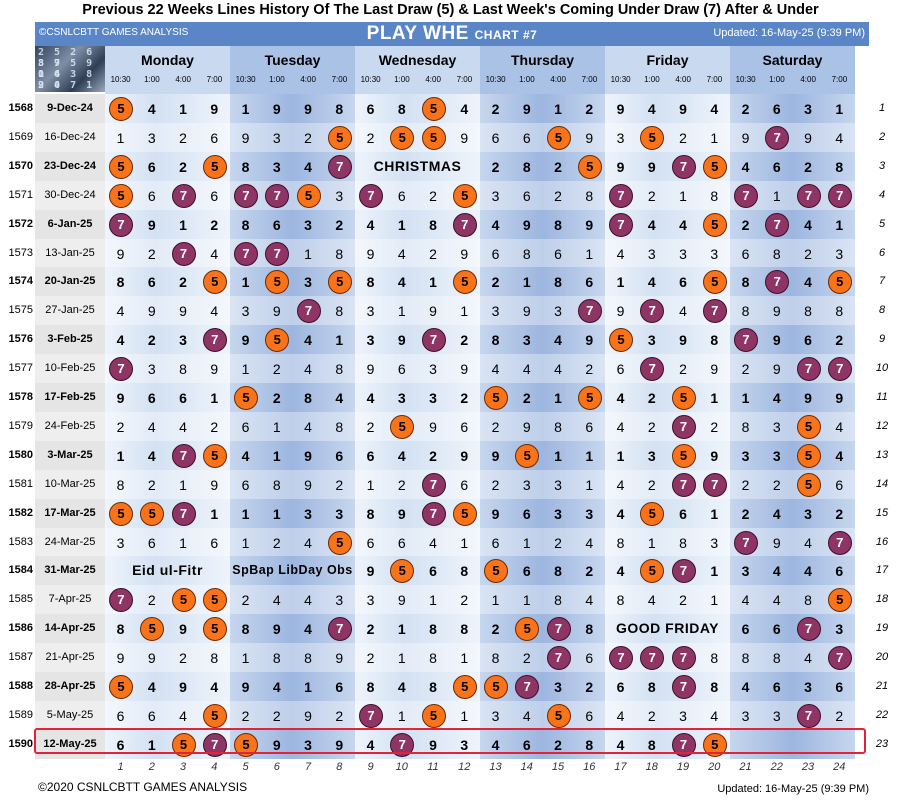 This screenshot has width=901, height=806. I want to click on day-header-bg, so click(667, 70).